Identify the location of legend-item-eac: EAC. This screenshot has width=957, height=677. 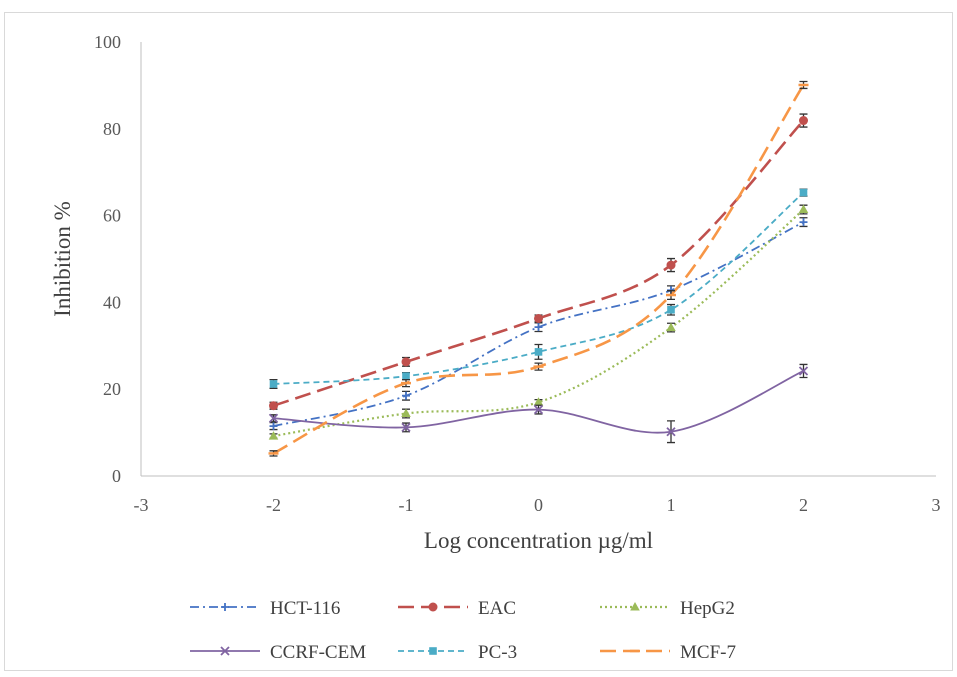
(457, 608).